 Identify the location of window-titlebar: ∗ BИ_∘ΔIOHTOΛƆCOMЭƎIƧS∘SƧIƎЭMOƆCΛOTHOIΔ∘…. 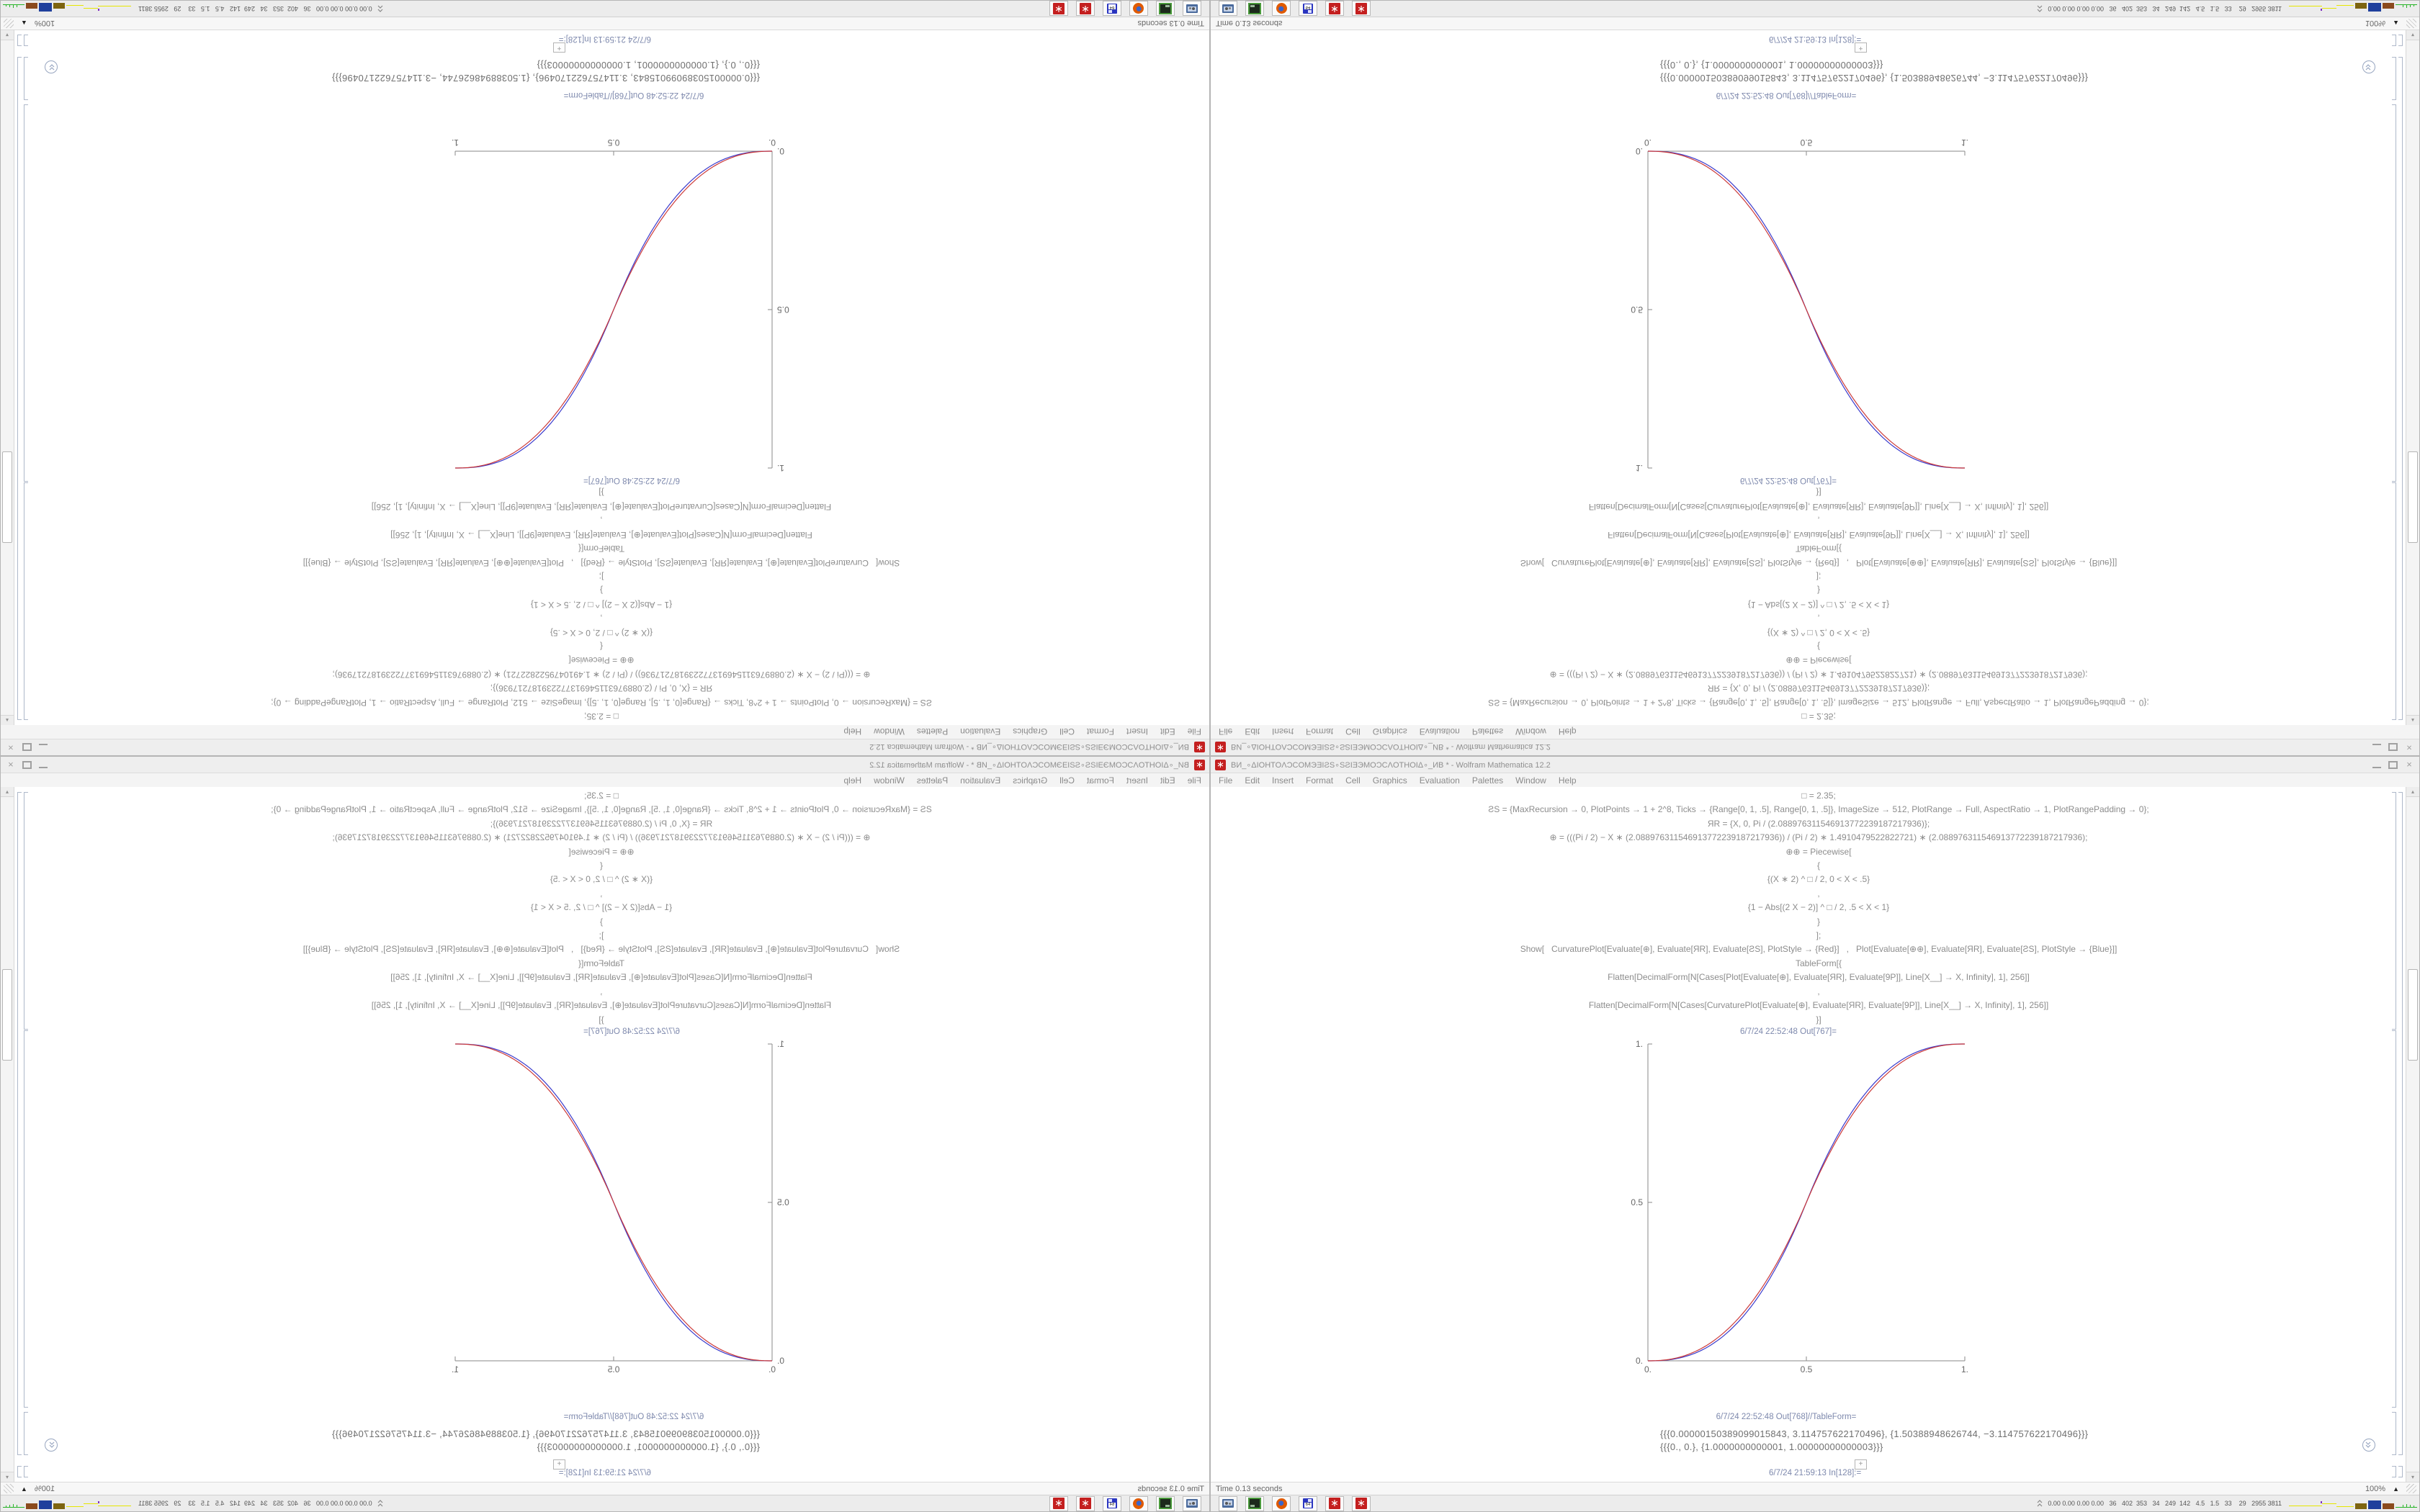
(605, 747).